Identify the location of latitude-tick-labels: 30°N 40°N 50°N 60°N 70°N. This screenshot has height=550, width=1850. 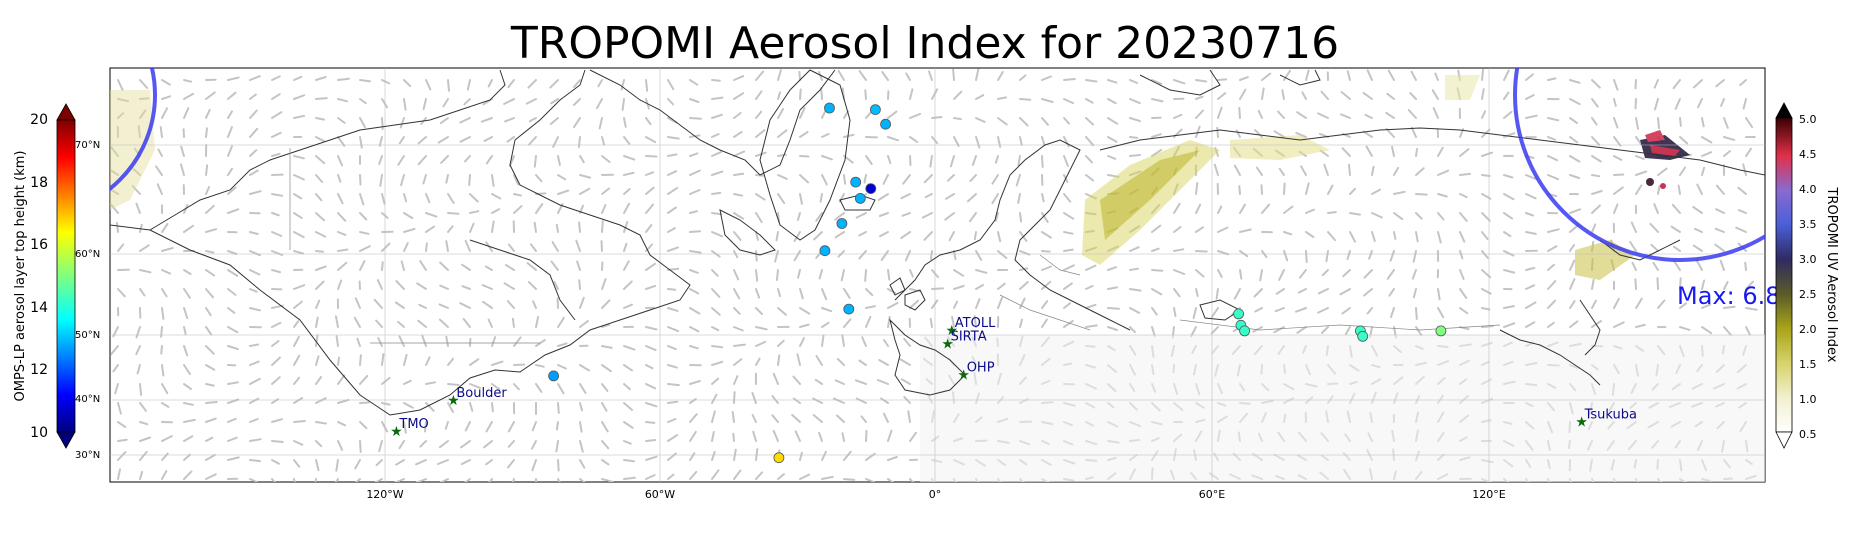
(87, 300).